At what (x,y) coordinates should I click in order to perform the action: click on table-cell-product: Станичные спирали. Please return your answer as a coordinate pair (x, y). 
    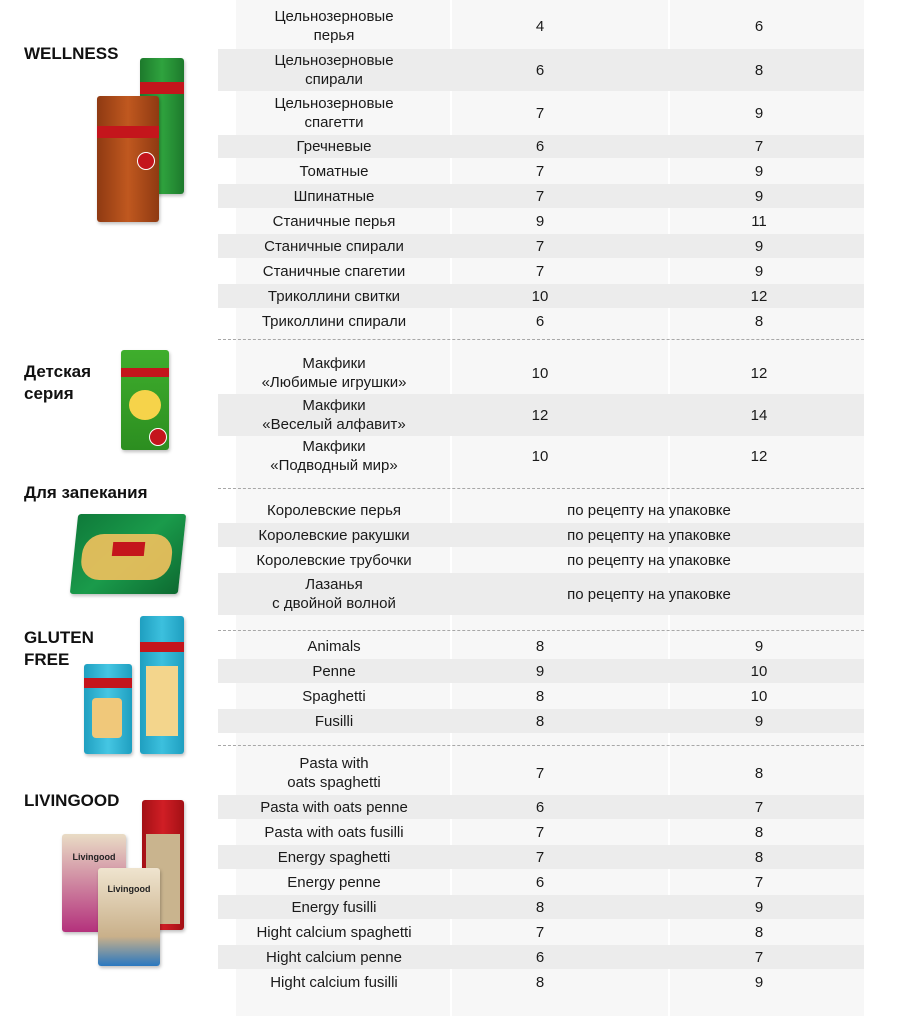
    Looking at the image, I should click on (334, 246).